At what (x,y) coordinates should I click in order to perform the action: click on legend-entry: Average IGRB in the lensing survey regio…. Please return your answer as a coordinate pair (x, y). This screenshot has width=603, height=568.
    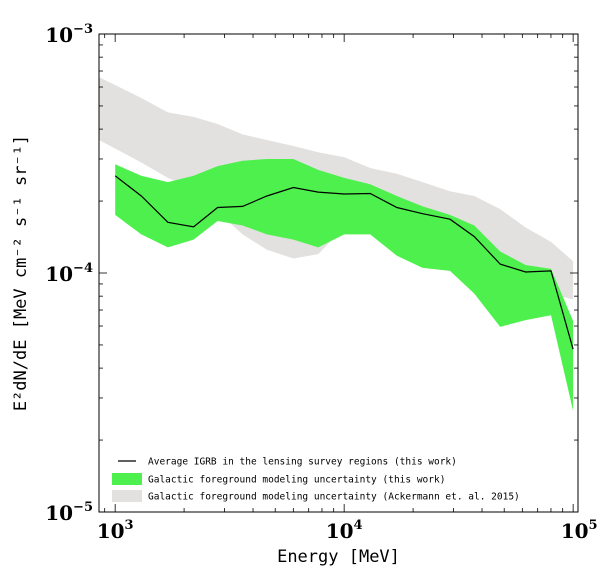
    Looking at the image, I should click on (302, 462).